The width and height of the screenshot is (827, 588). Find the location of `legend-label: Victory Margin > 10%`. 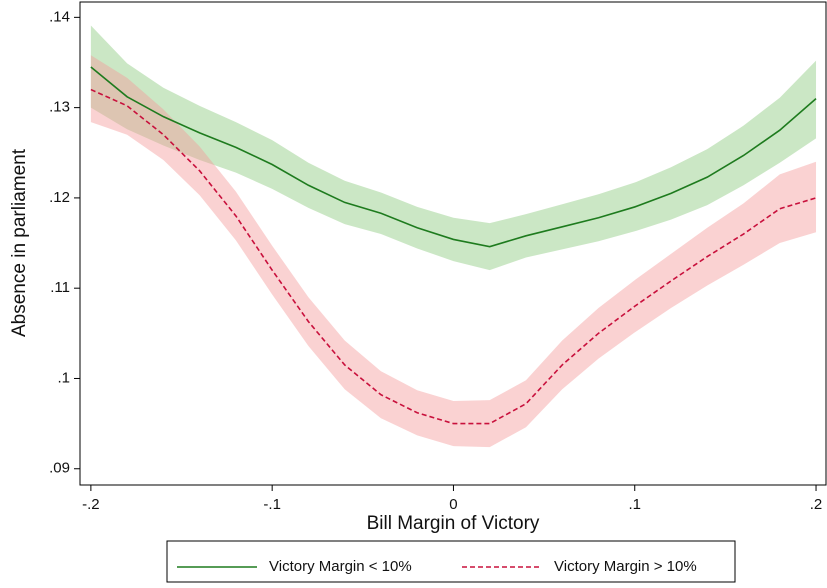

legend-label: Victory Margin > 10% is located at coordinates (625, 566).